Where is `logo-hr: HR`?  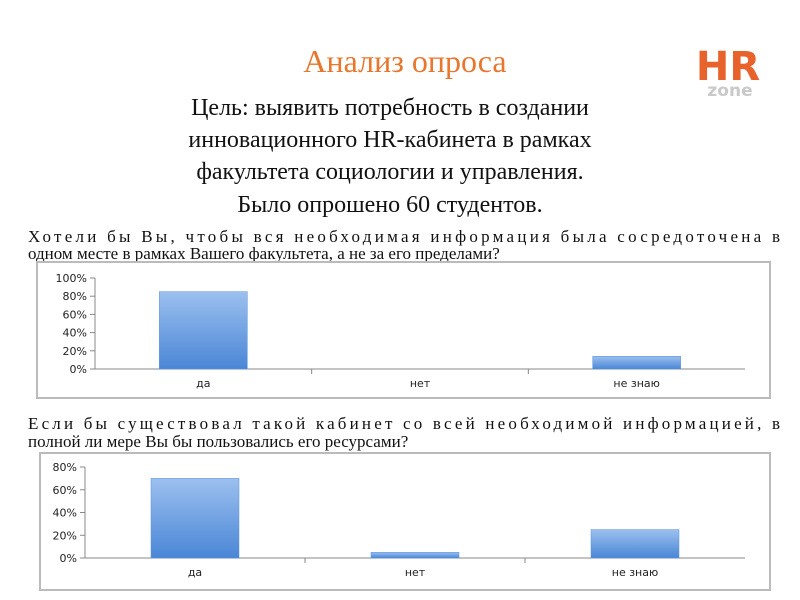
logo-hr: HR is located at coordinates (728, 67).